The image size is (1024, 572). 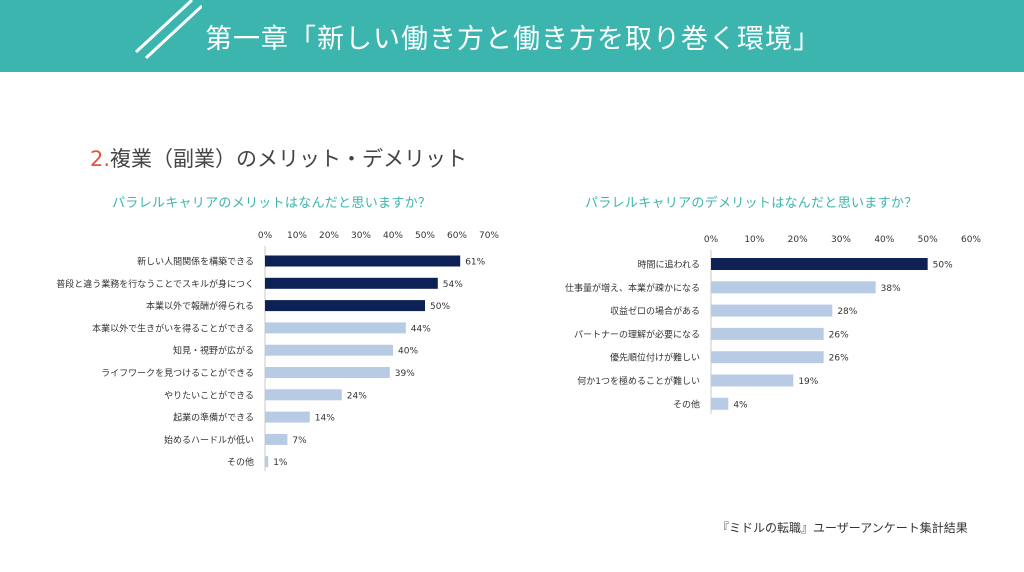 What do you see at coordinates (637, 334) in the screenshot?
I see `demerit-category-label: パートナーの理解が必要になる` at bounding box center [637, 334].